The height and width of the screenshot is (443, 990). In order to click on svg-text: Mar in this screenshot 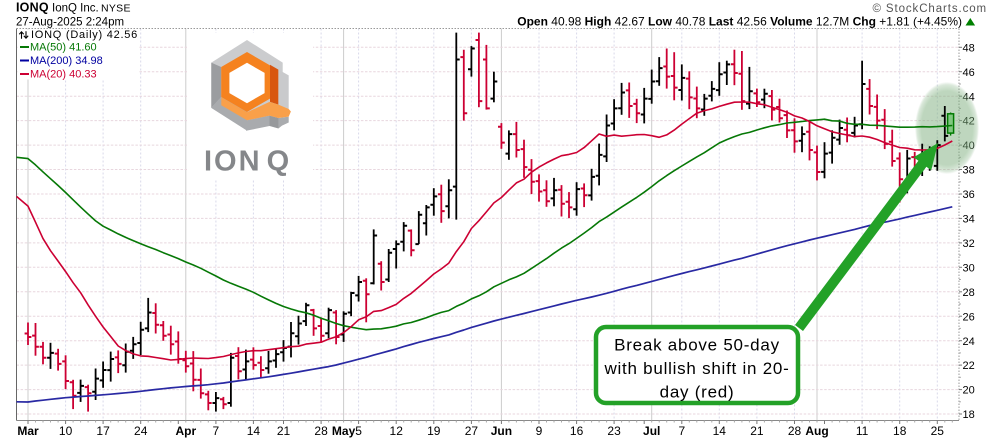, I will do `click(28, 431)`.